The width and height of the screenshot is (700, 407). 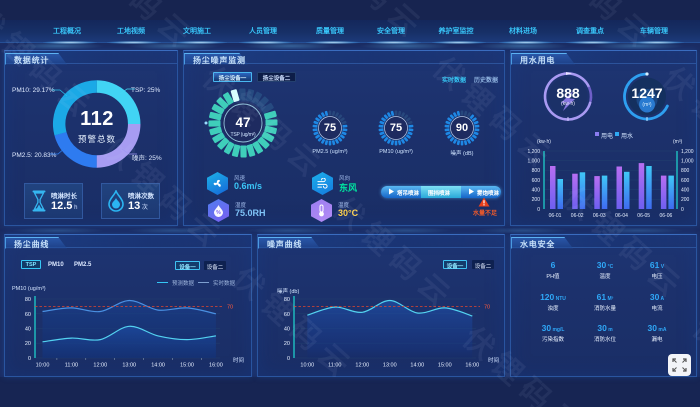 What do you see at coordinates (643, 216) in the screenshot?
I see `svg-text: 06-05` at bounding box center [643, 216].